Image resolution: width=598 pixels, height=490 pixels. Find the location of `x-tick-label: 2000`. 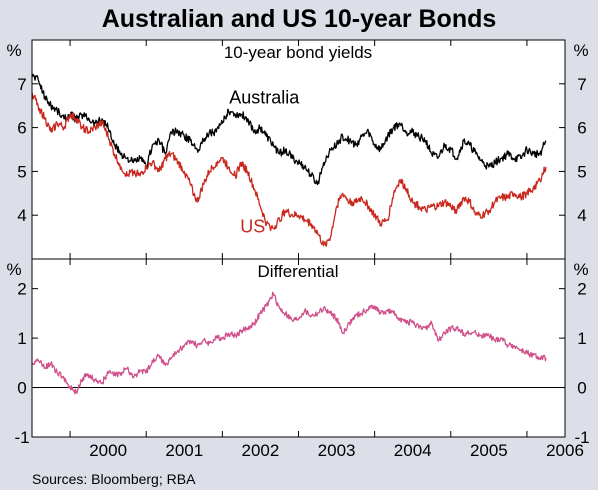

x-tick-label: 2000 is located at coordinates (108, 450).